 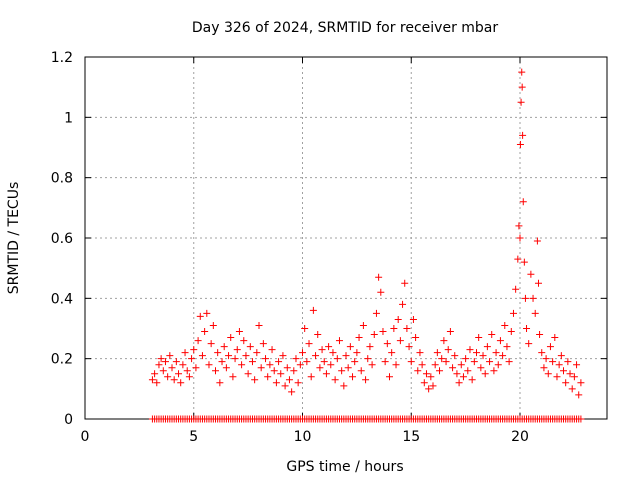 I want to click on y-tick-label: 0.4, so click(x=62, y=299).